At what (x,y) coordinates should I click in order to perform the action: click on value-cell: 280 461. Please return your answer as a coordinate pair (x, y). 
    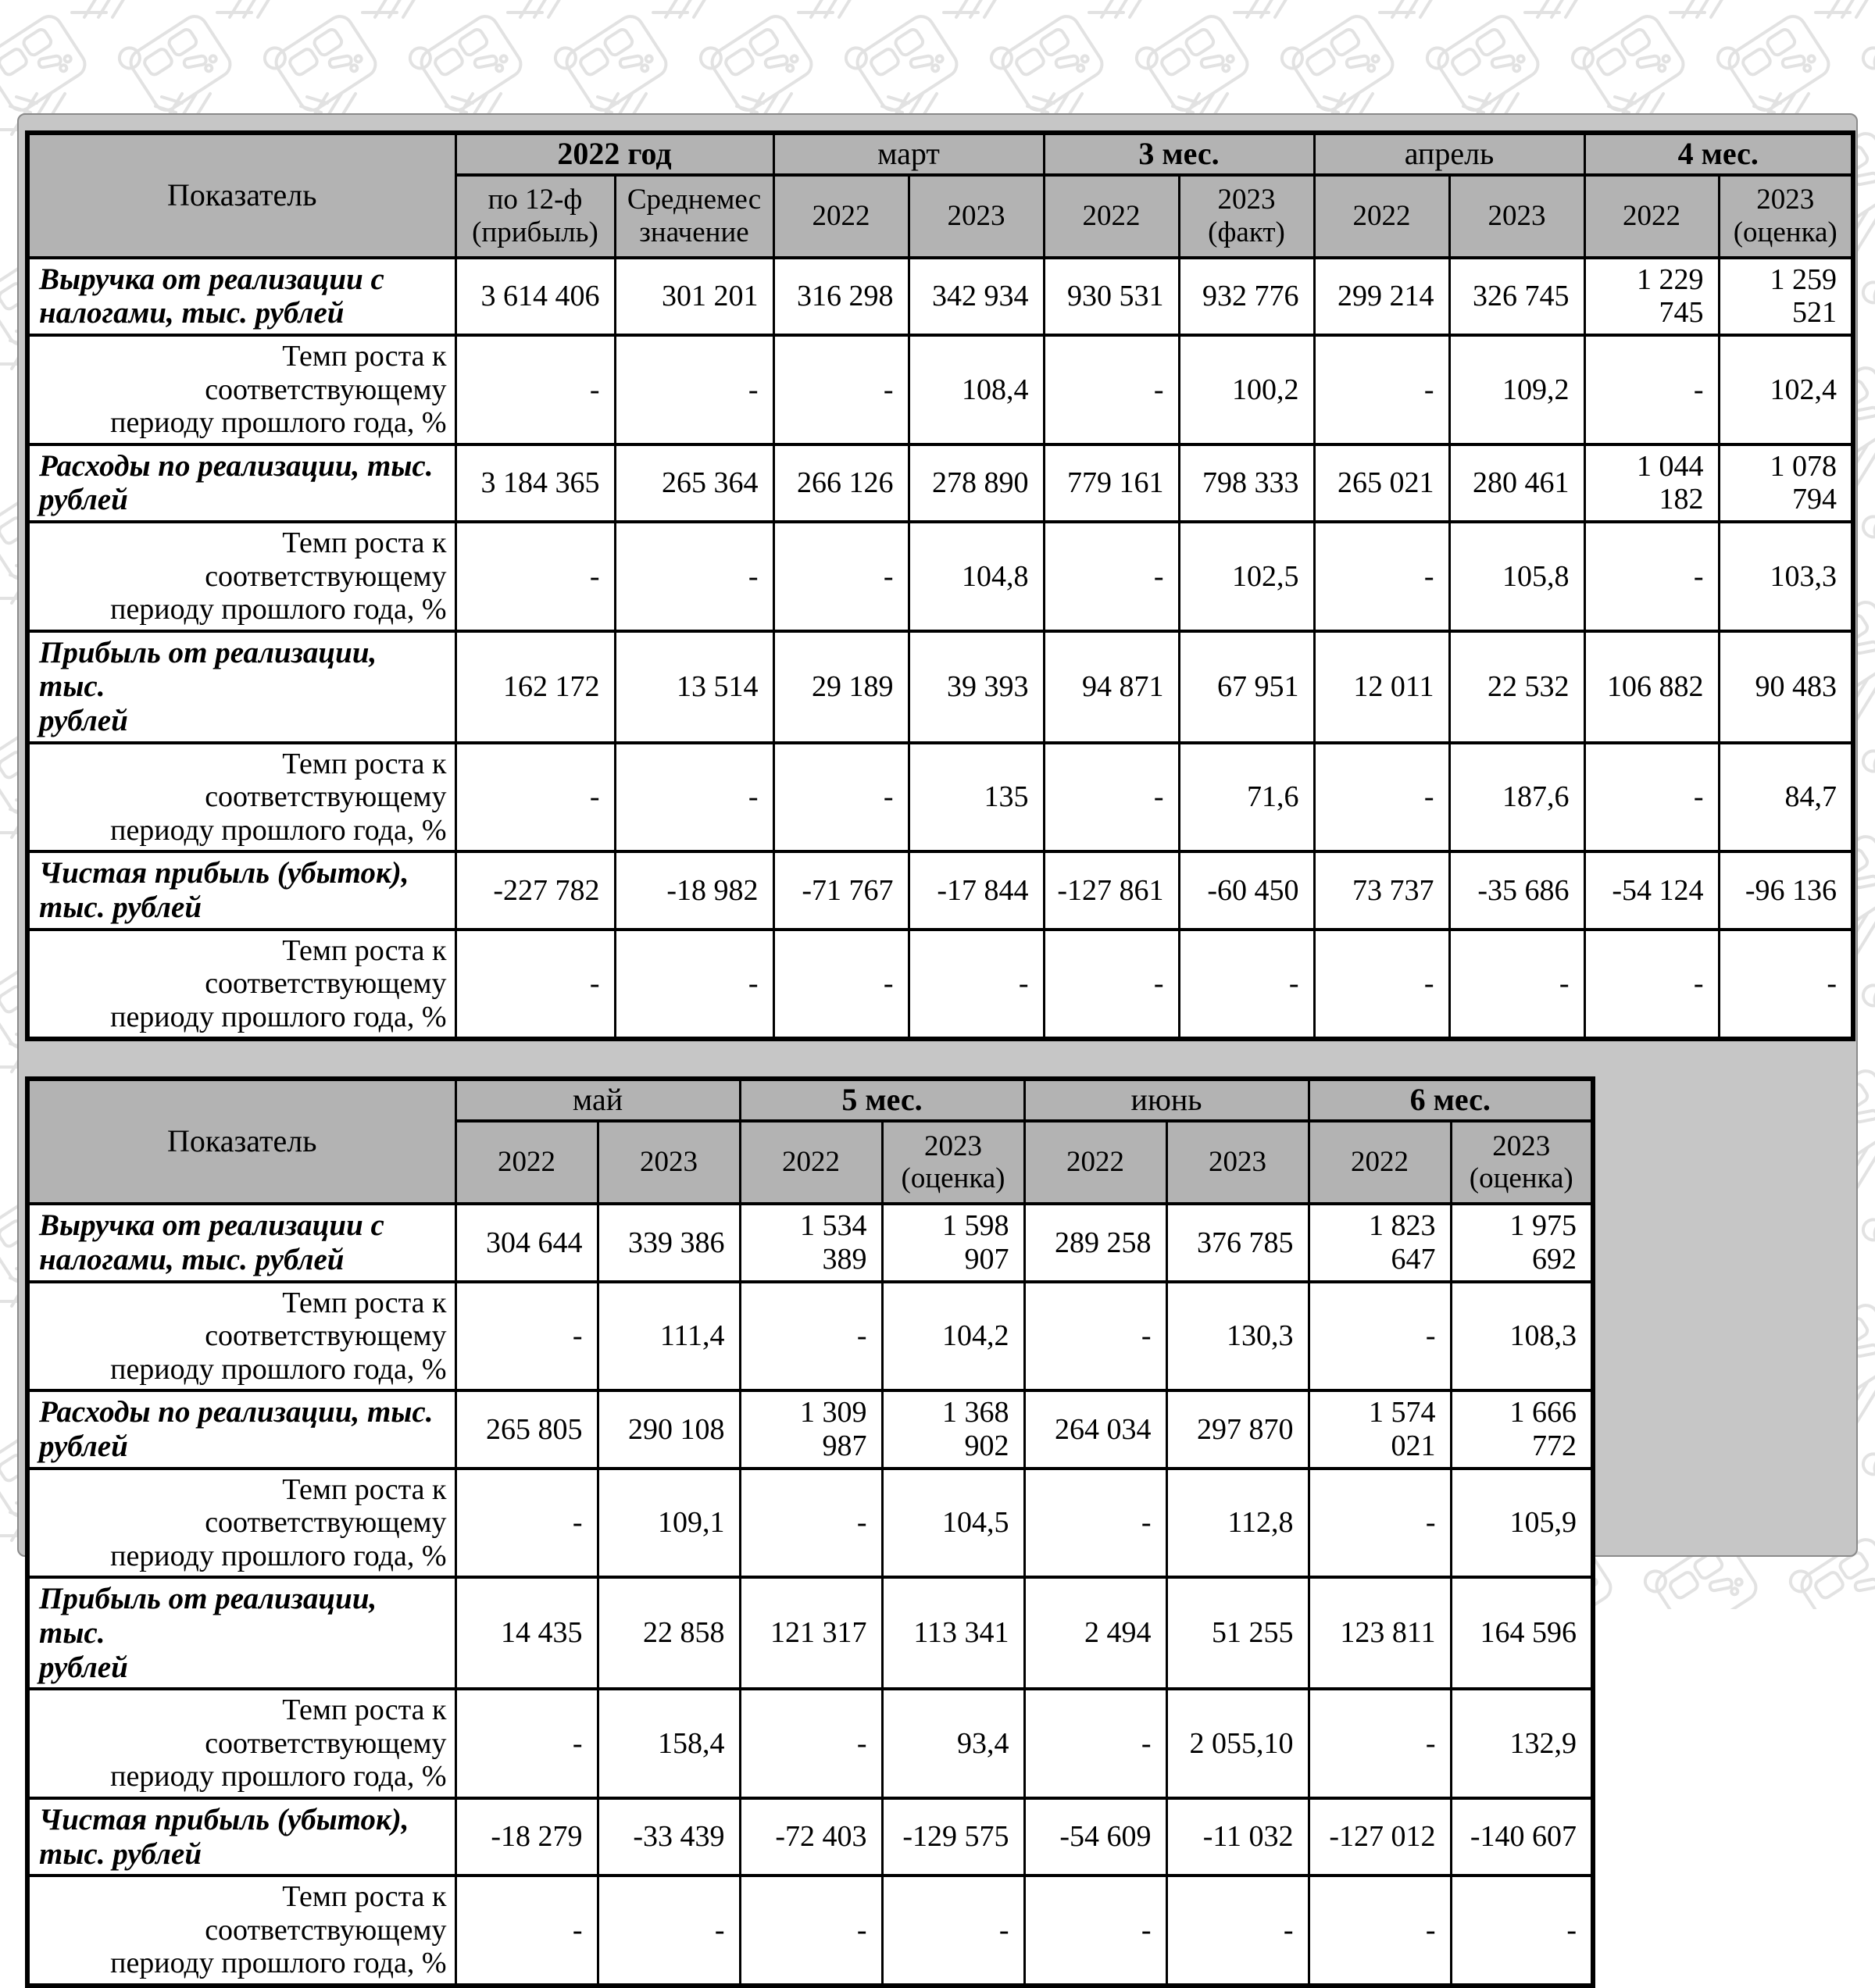
    Looking at the image, I should click on (1517, 483).